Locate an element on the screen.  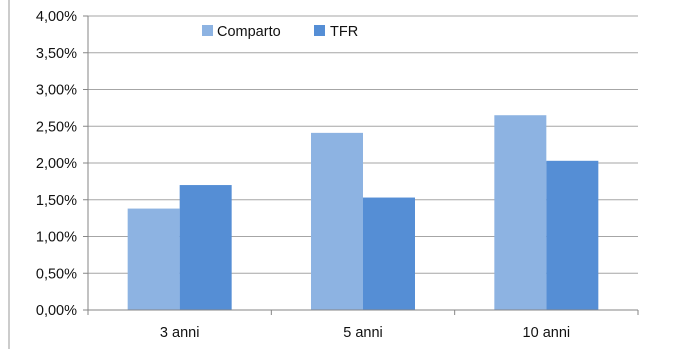
y-tick-label: 1,00% is located at coordinates (56, 238).